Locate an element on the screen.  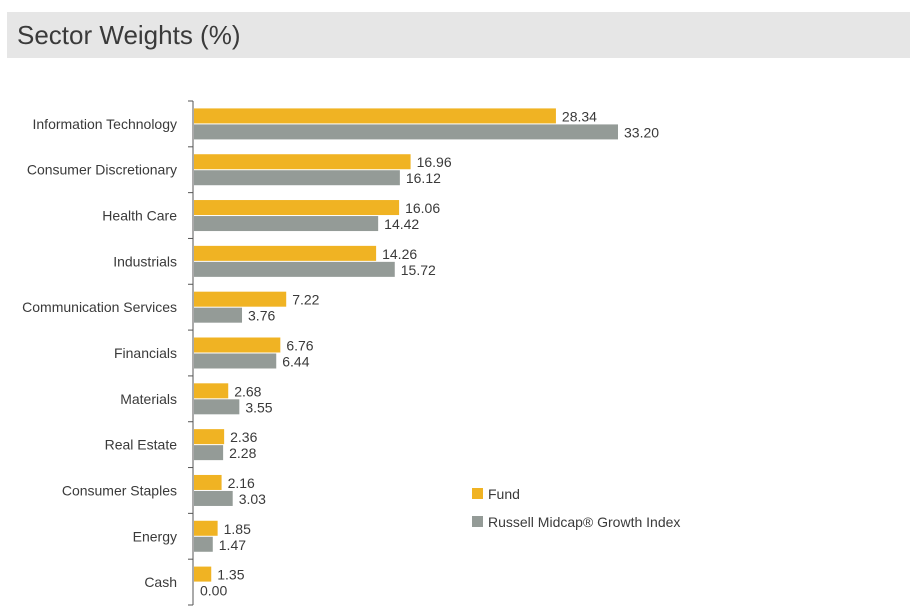
fund-value-label: 1.35 is located at coordinates (230, 575).